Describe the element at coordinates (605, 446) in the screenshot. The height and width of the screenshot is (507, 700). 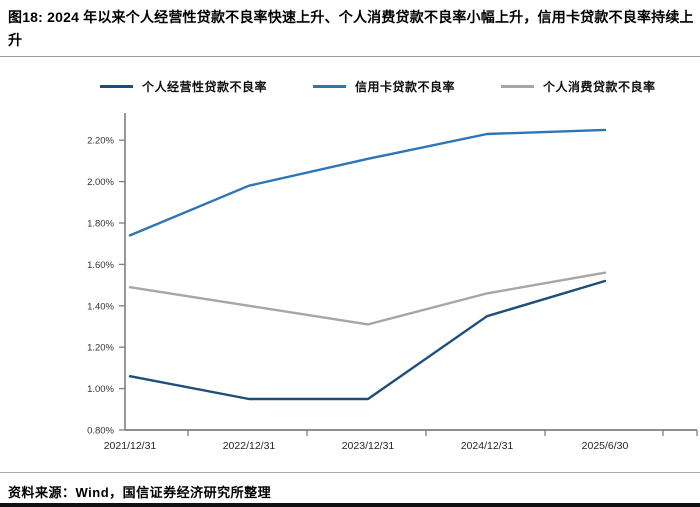
I see `x-tick-label: 2025/6/30` at that location.